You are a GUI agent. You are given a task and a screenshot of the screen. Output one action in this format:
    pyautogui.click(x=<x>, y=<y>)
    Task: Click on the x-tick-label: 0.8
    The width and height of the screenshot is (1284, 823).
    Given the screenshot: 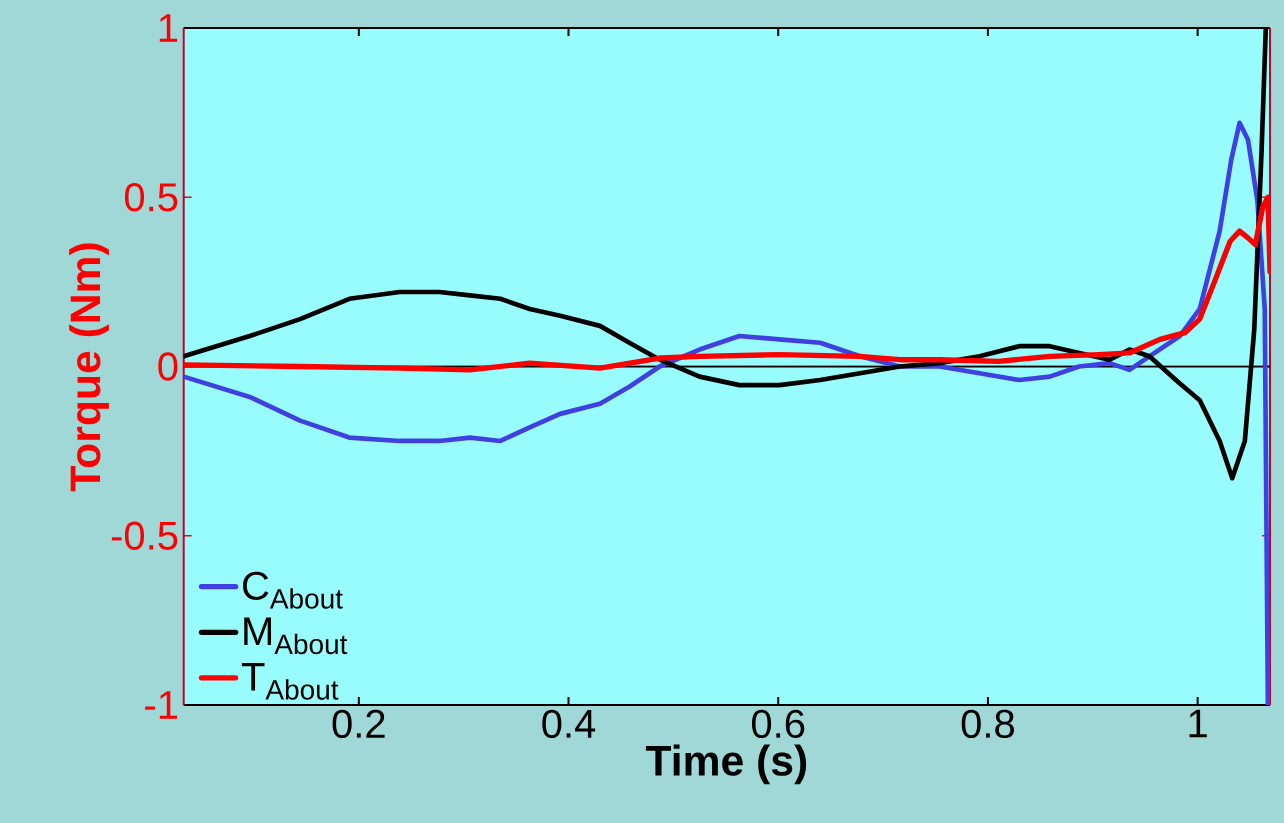 What is the action you would take?
    pyautogui.click(x=987, y=724)
    